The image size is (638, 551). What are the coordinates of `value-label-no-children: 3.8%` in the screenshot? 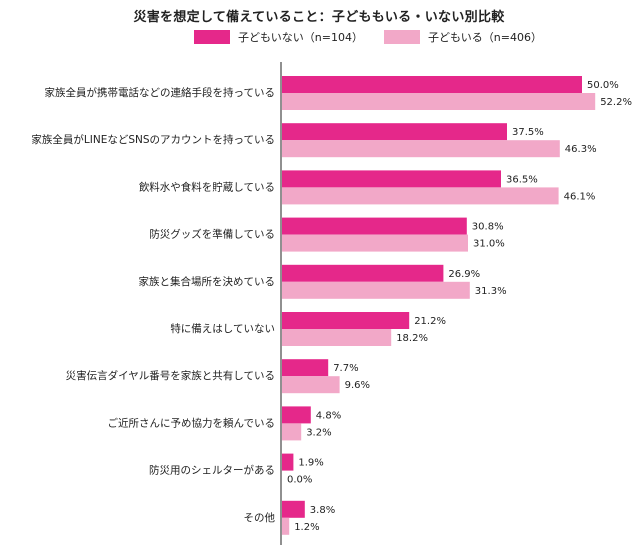 It's located at (322, 510).